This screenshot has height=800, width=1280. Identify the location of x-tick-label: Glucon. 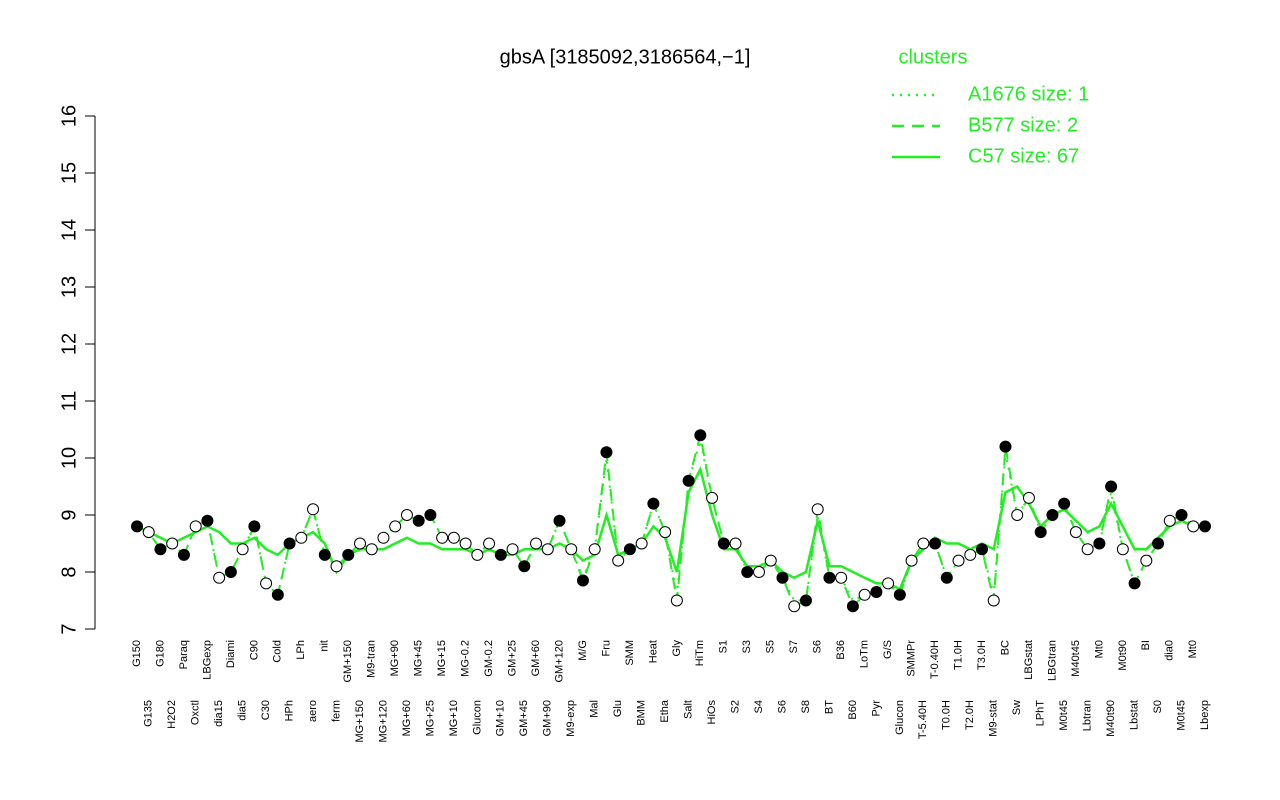
(477, 717).